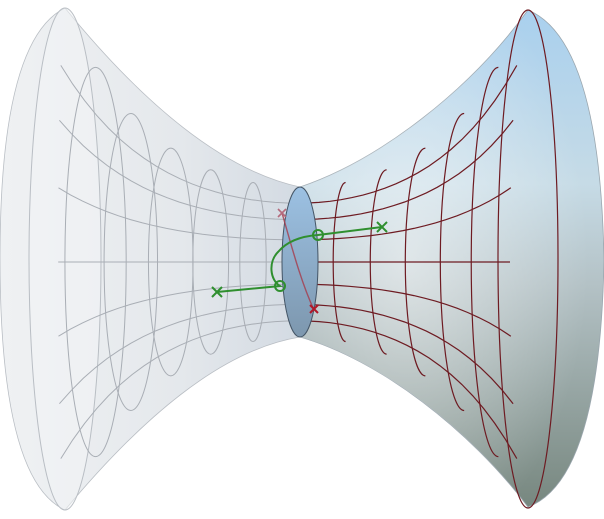 Image resolution: width=604 pixels, height=519 pixels. What do you see at coordinates (280, 286) in the screenshot?
I see `throat-circle-marker-lower` at bounding box center [280, 286].